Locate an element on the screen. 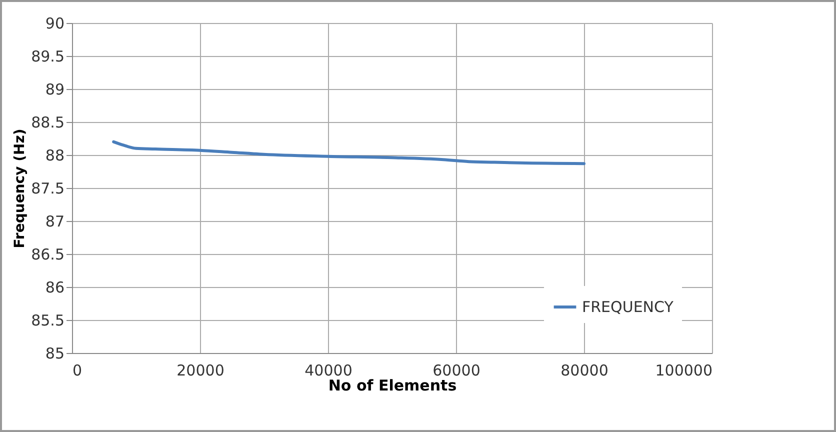 This screenshot has height=432, width=836. x-tick-label: 40000 is located at coordinates (328, 371).